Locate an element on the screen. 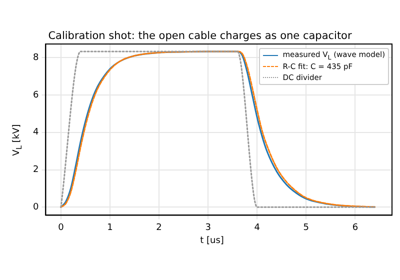 The height and width of the screenshot is (280, 400). y-tick-label: 8 is located at coordinates (35, 57).